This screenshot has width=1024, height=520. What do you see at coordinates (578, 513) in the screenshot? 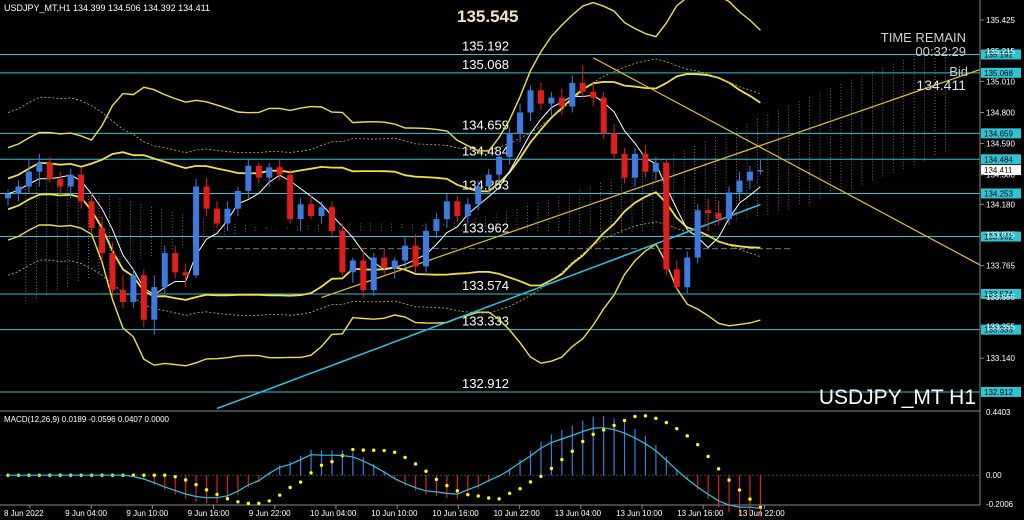
I see `time-label: 13 Jun 04:00` at bounding box center [578, 513].